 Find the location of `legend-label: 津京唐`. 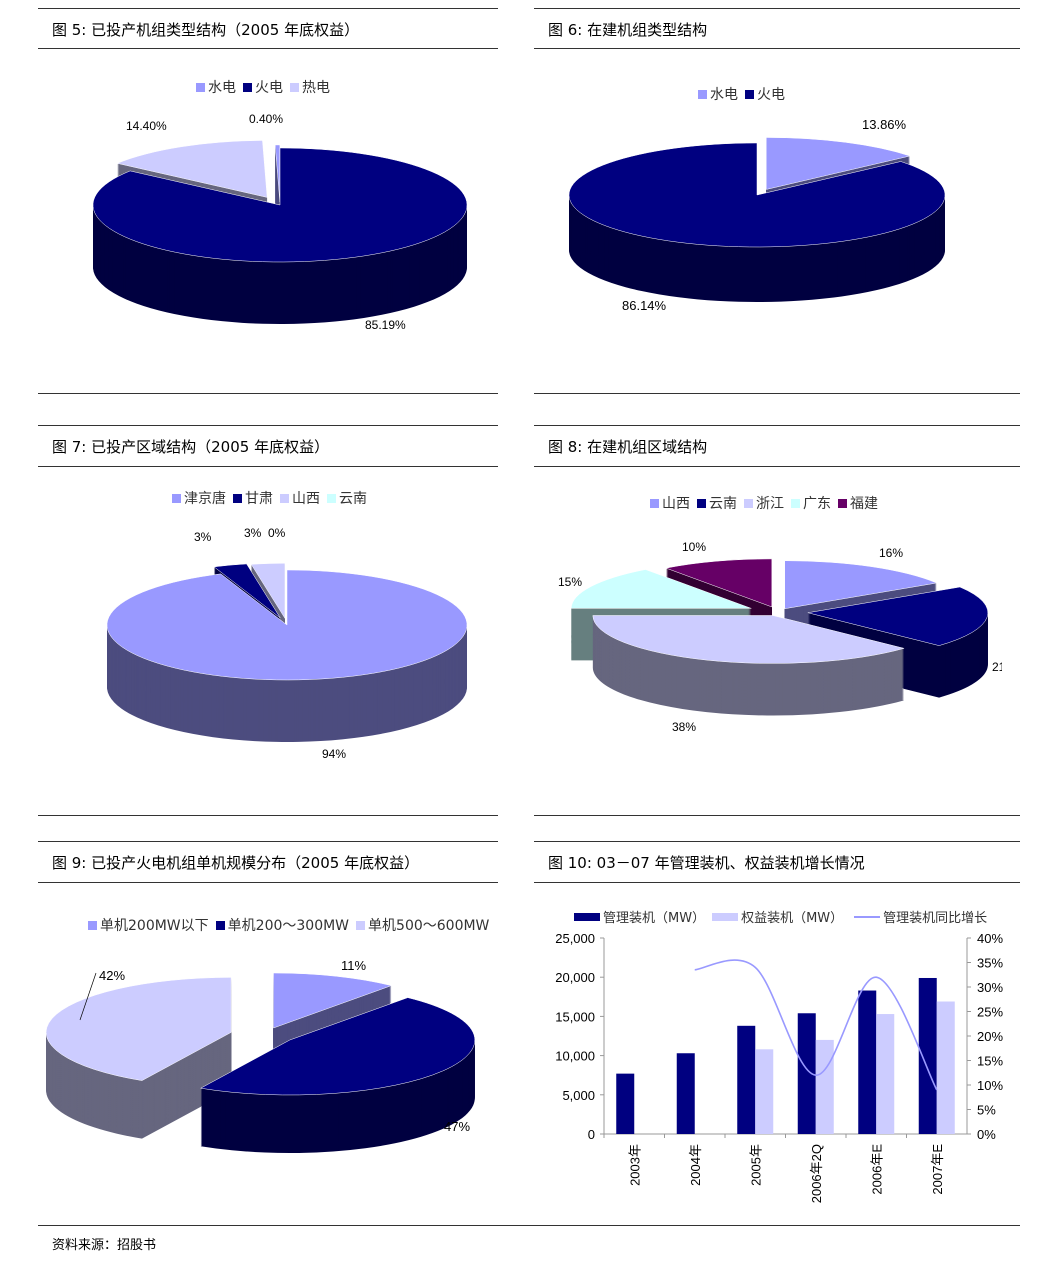

legend-label: 津京唐 is located at coordinates (205, 499).